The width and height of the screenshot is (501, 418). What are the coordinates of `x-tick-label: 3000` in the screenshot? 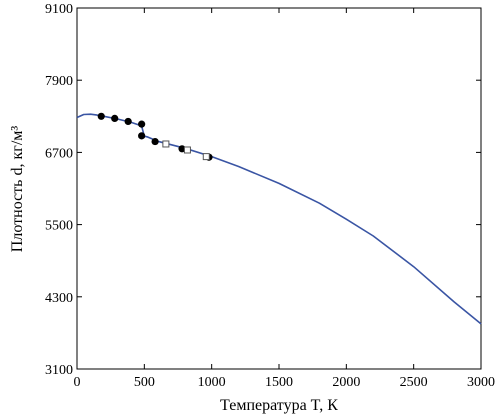 It's located at (481, 382).